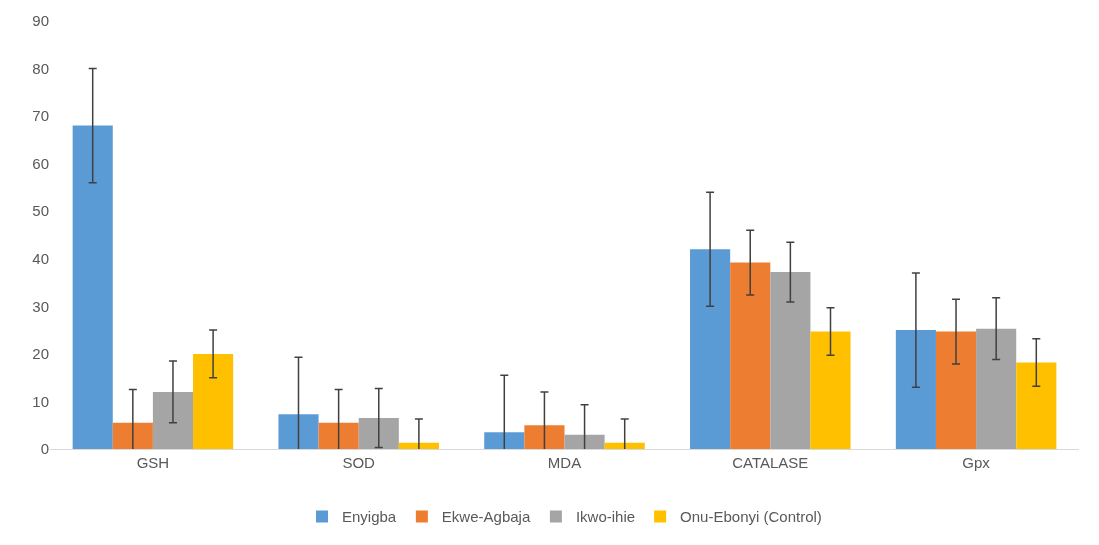  I want to click on y-tick-label: 70, so click(40, 116).